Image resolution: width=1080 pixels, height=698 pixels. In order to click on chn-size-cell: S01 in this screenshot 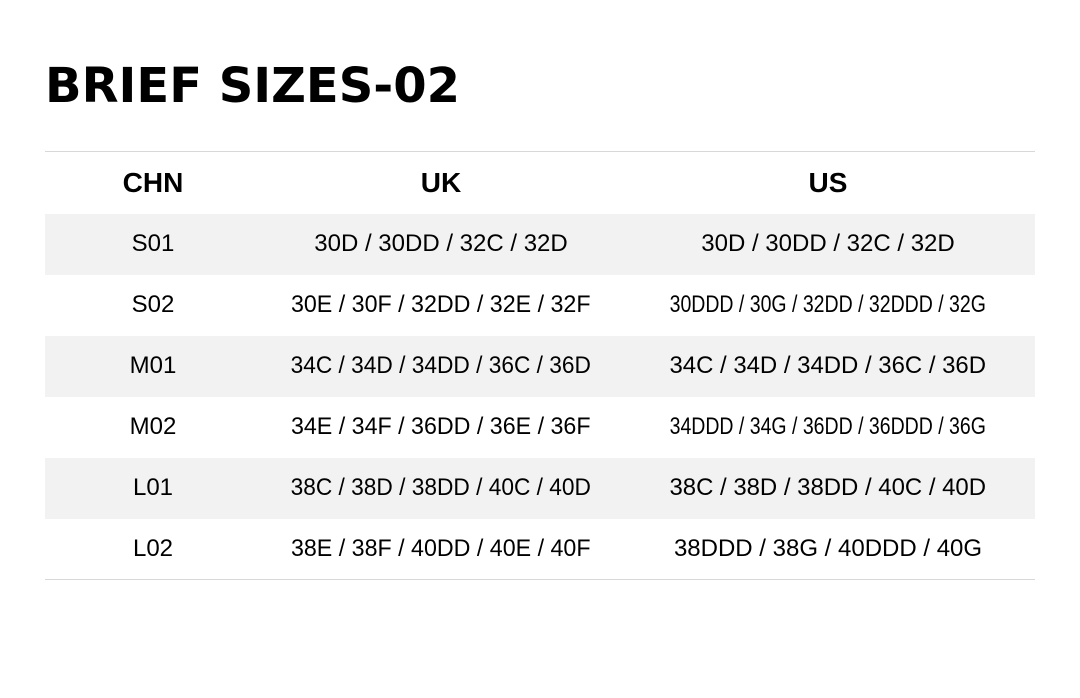, I will do `click(153, 244)`.